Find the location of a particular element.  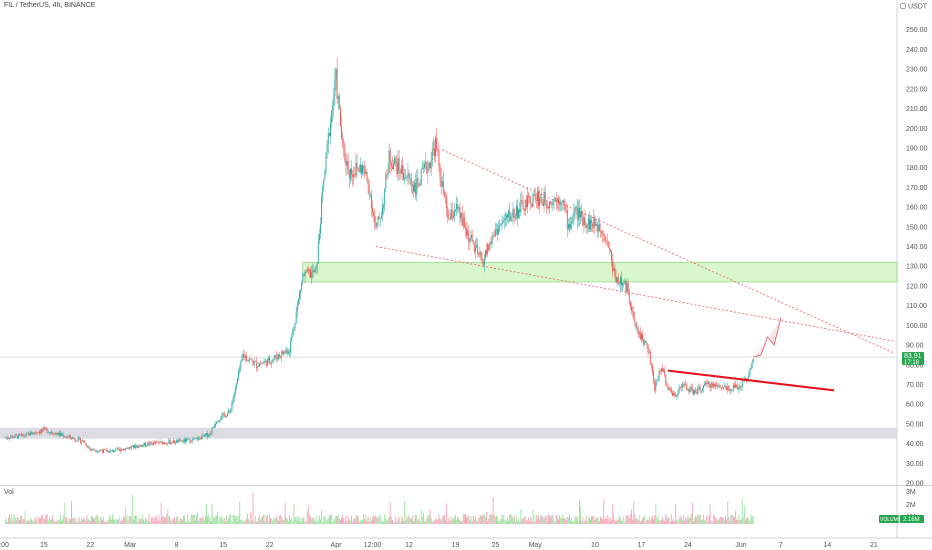

forecast-path is located at coordinates (768, 337).